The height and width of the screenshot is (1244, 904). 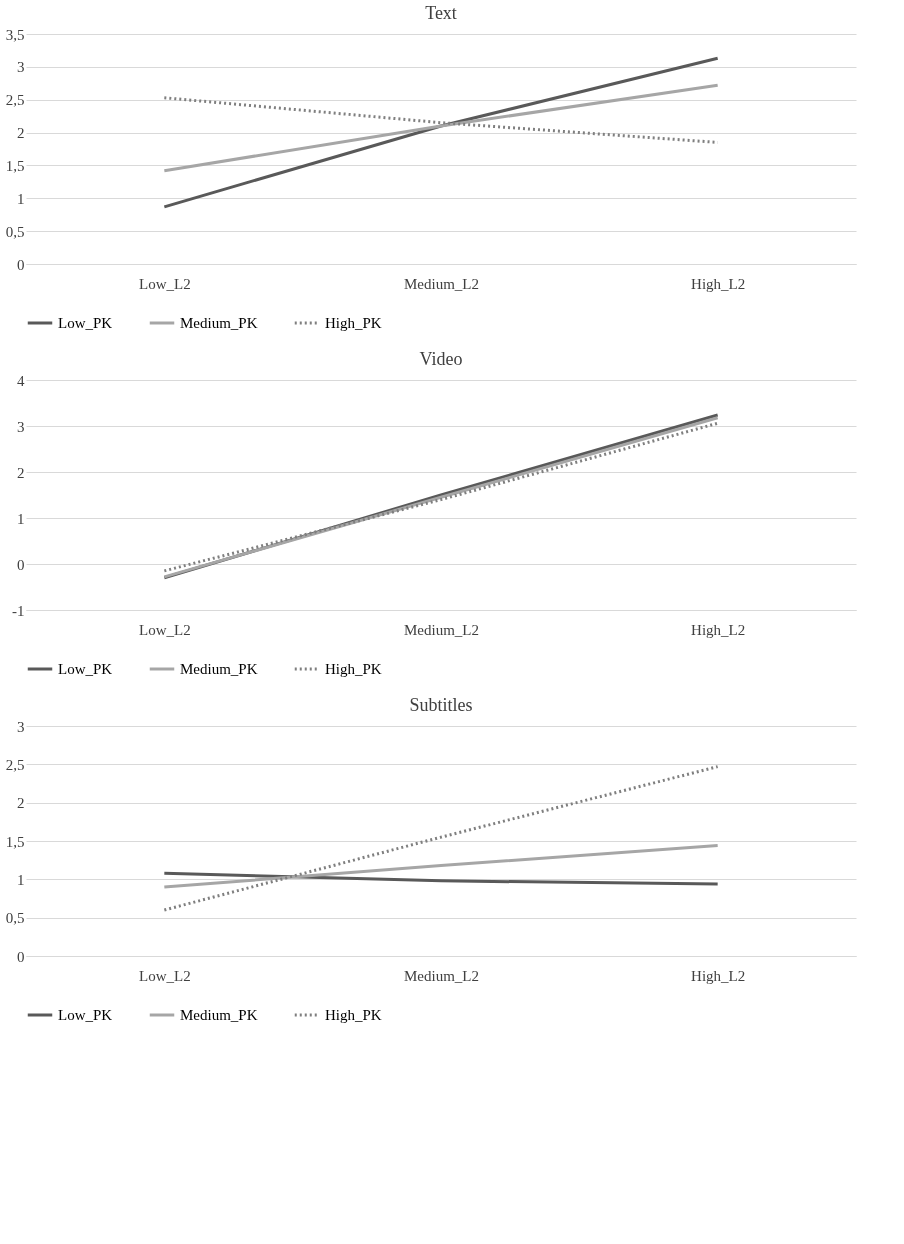 What do you see at coordinates (21, 380) in the screenshot?
I see `y-tick-label: 4` at bounding box center [21, 380].